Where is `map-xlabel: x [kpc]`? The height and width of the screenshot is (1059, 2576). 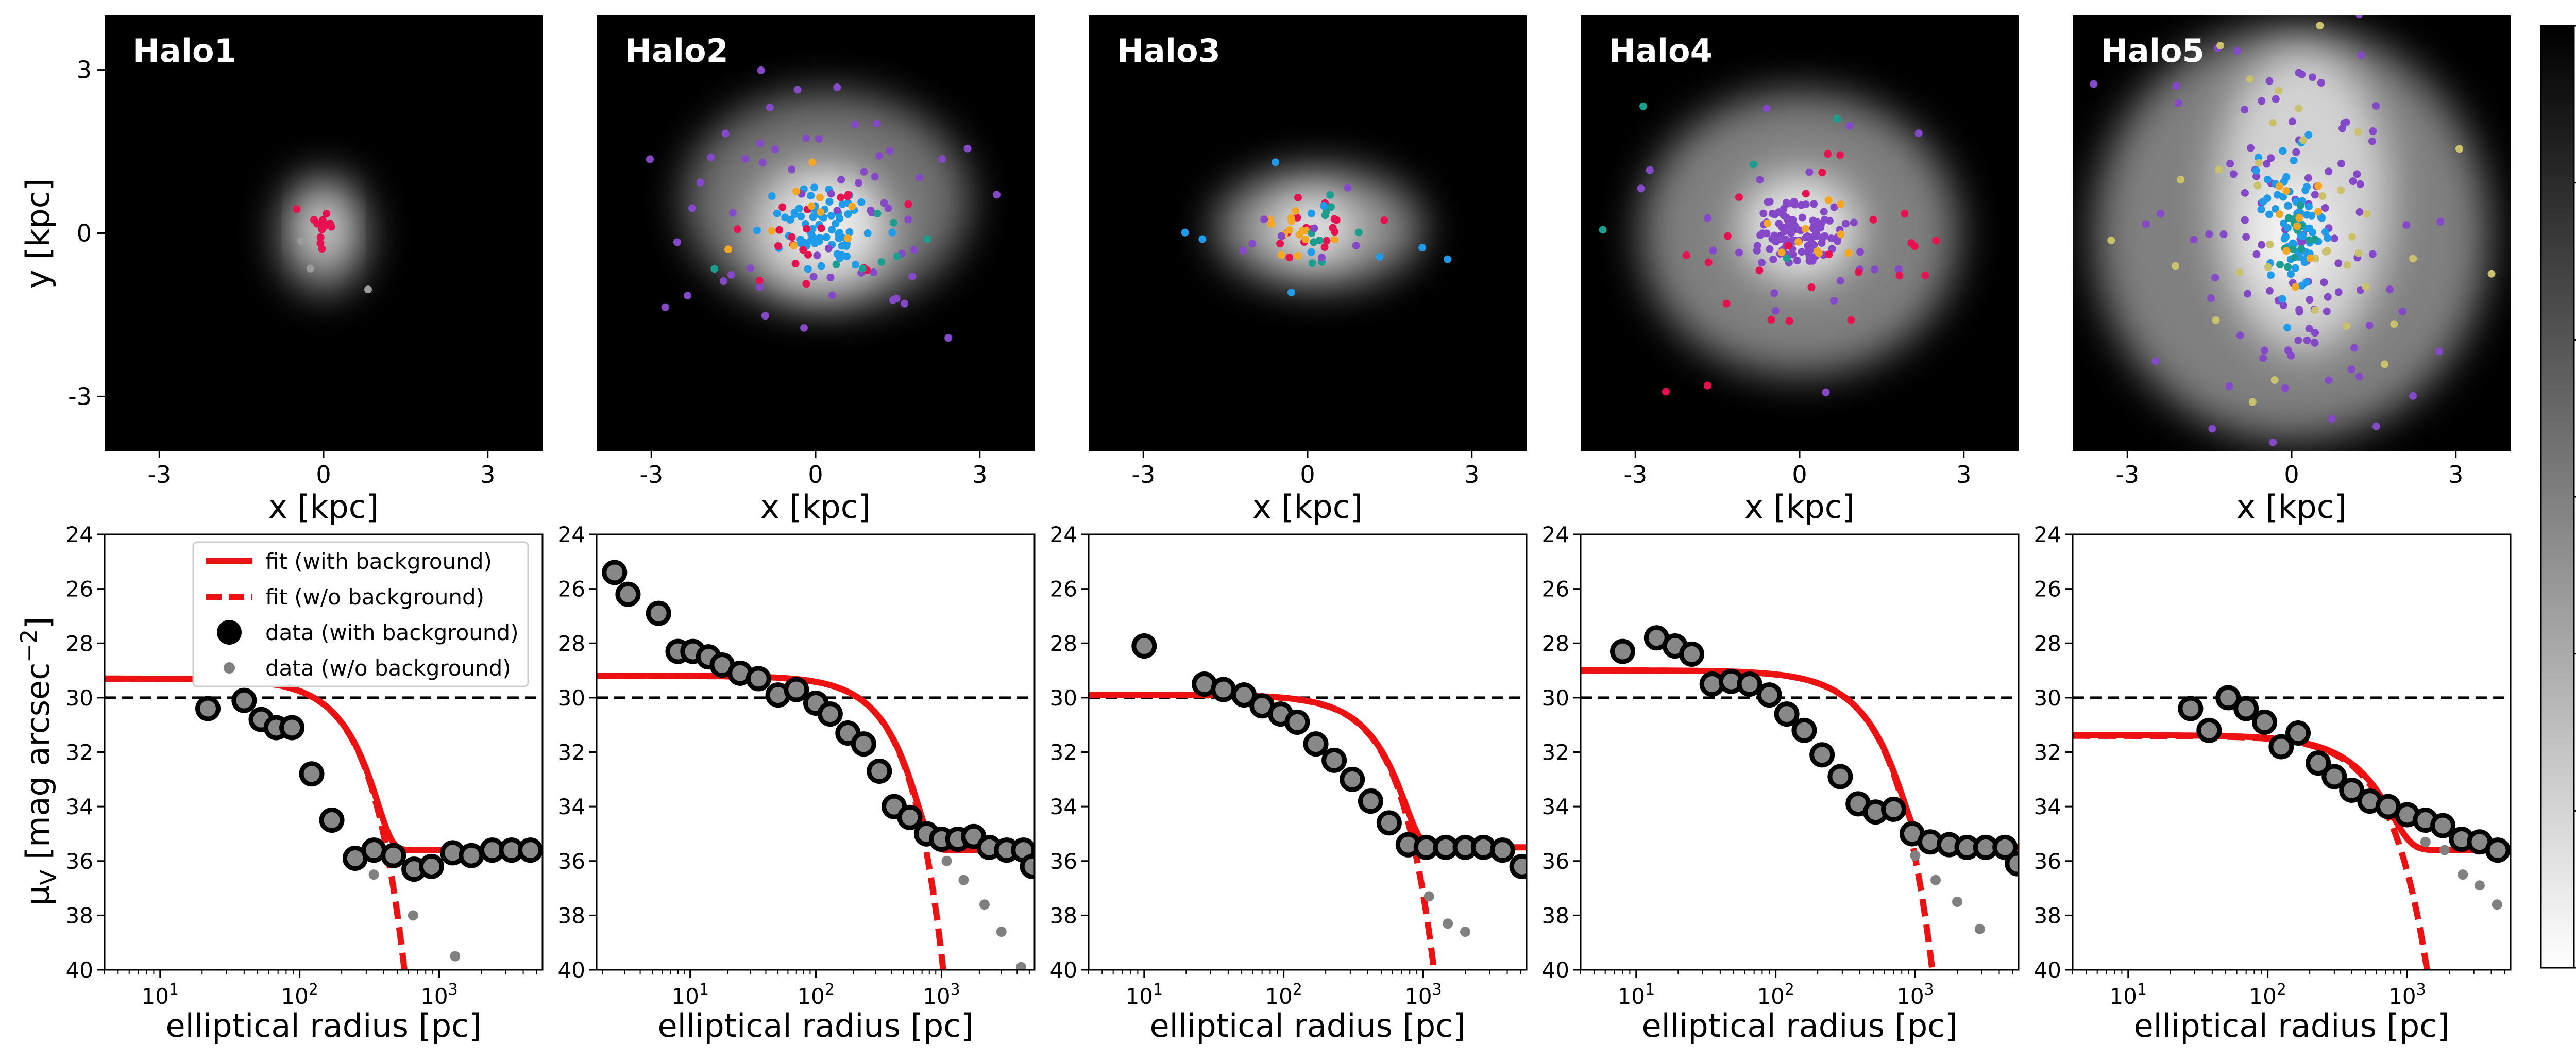
map-xlabel: x [kpc] is located at coordinates (1307, 507).